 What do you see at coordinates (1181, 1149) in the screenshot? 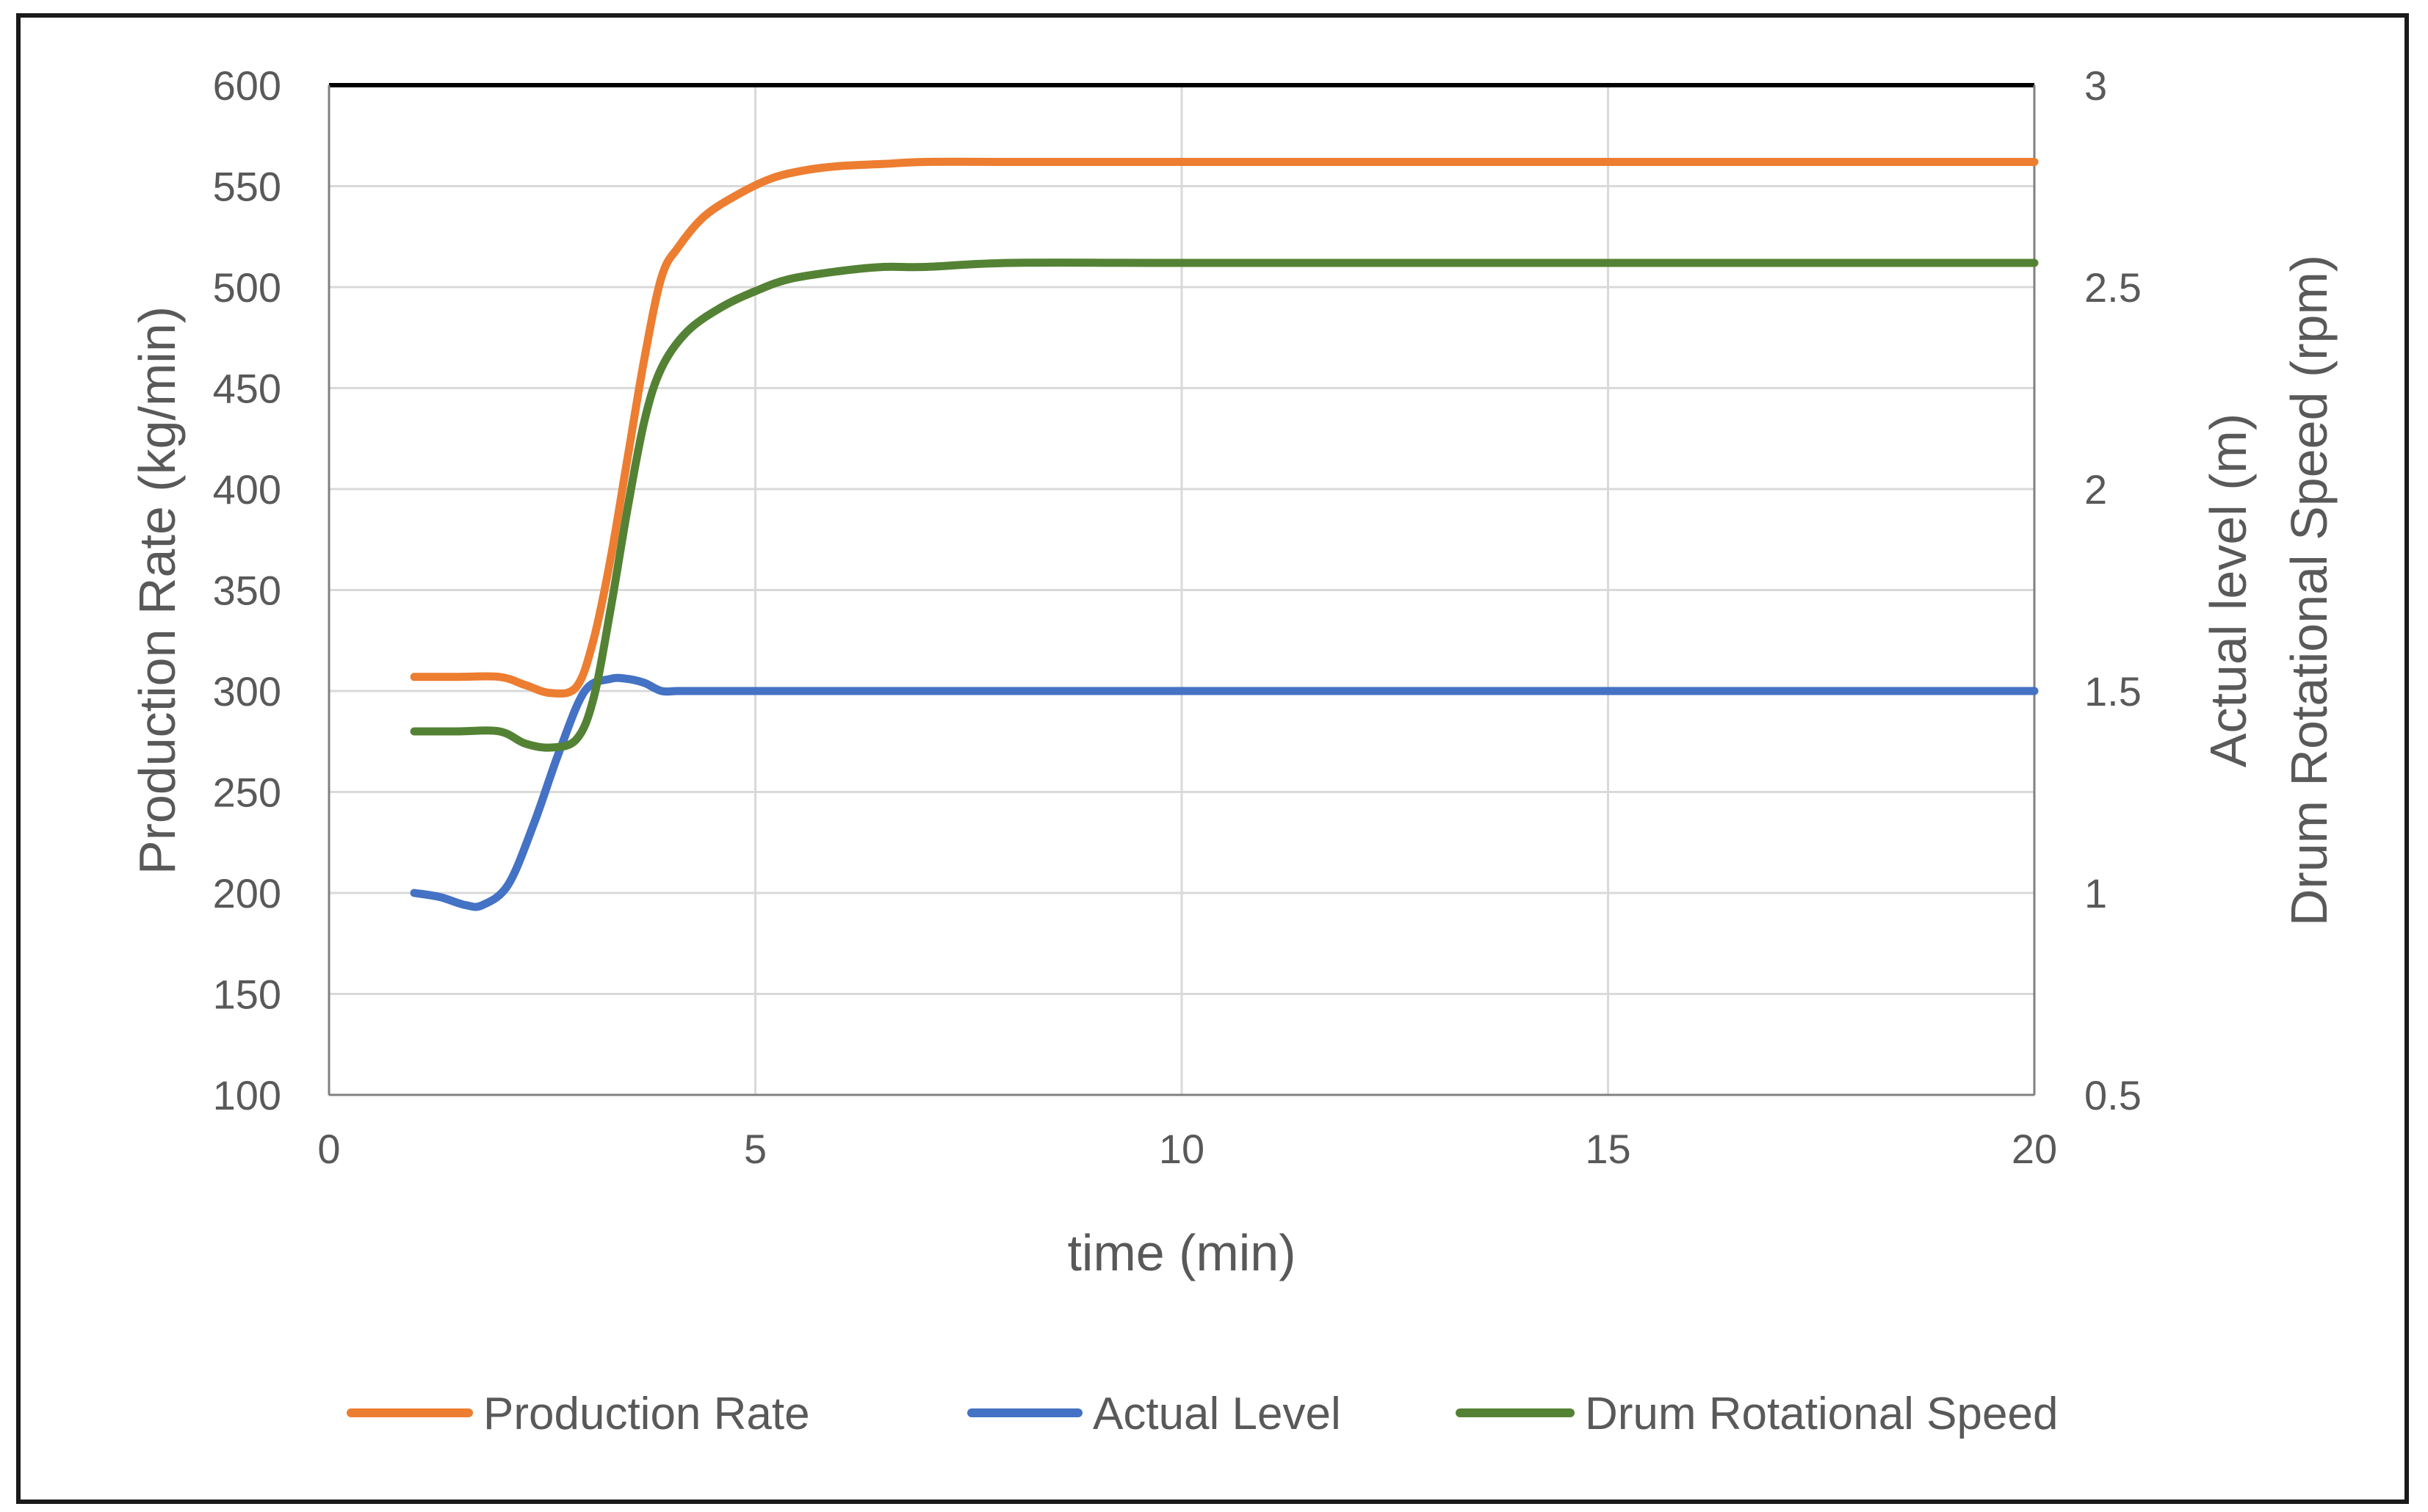
I see `x-tick-label: 10` at bounding box center [1181, 1149].